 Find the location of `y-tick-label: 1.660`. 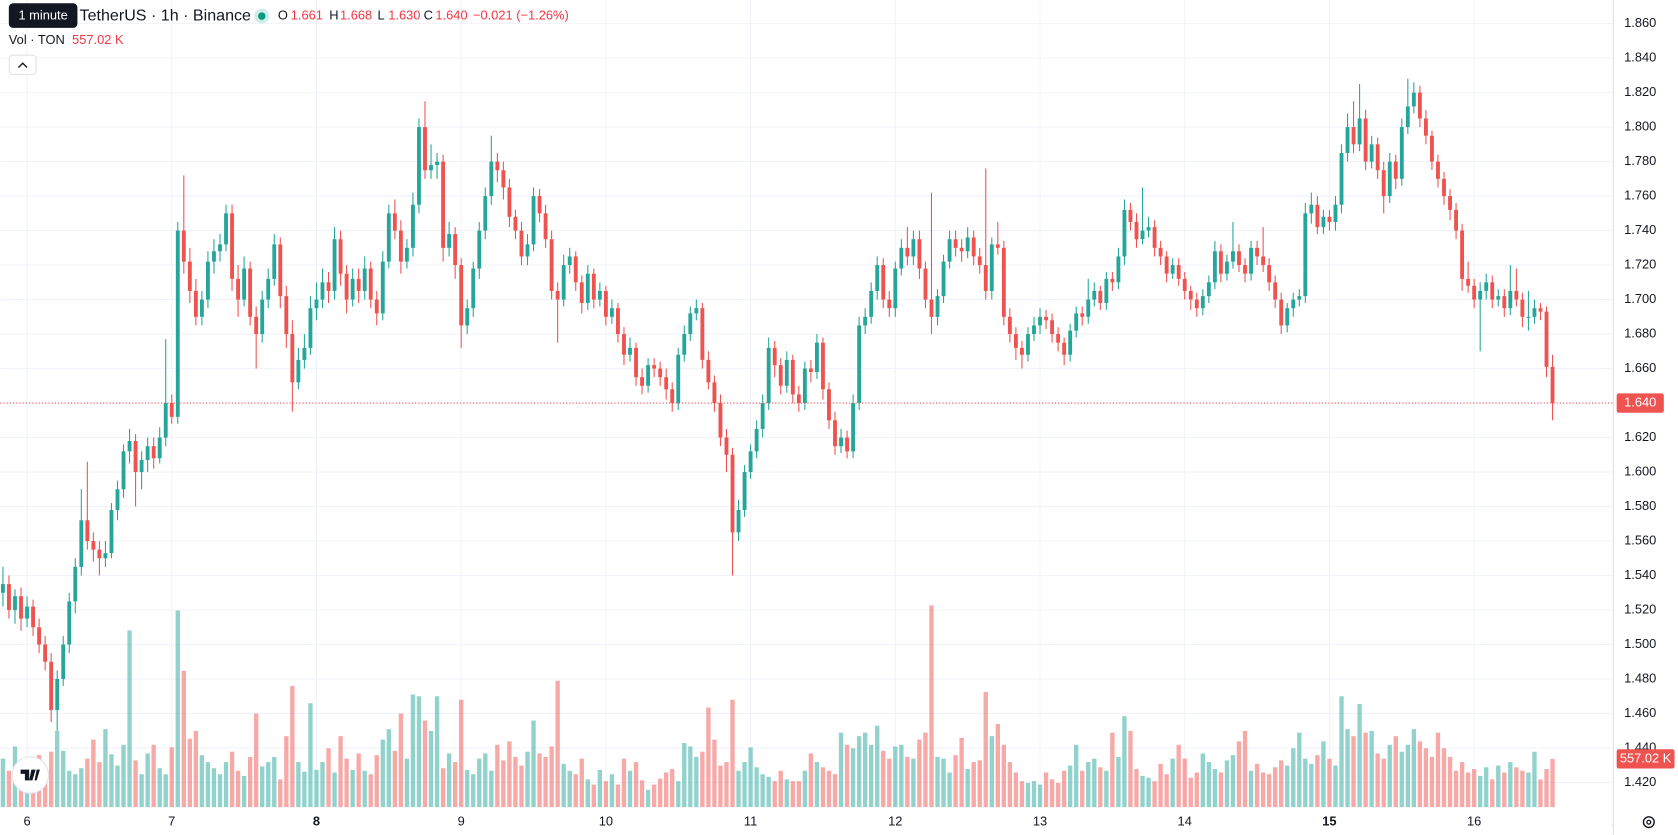

y-tick-label: 1.660 is located at coordinates (1640, 367).